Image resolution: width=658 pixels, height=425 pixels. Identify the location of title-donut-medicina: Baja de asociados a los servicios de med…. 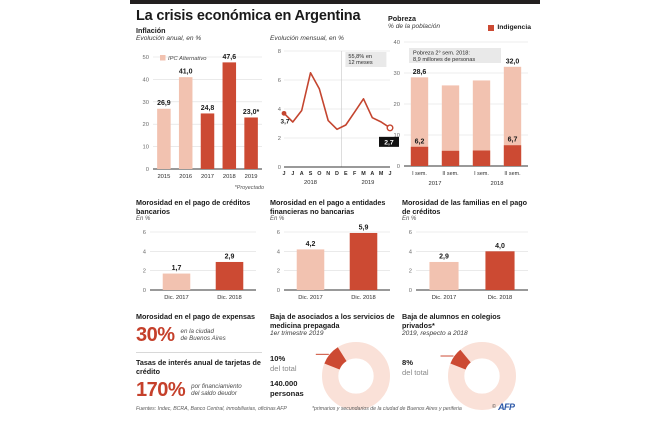
(332, 321).